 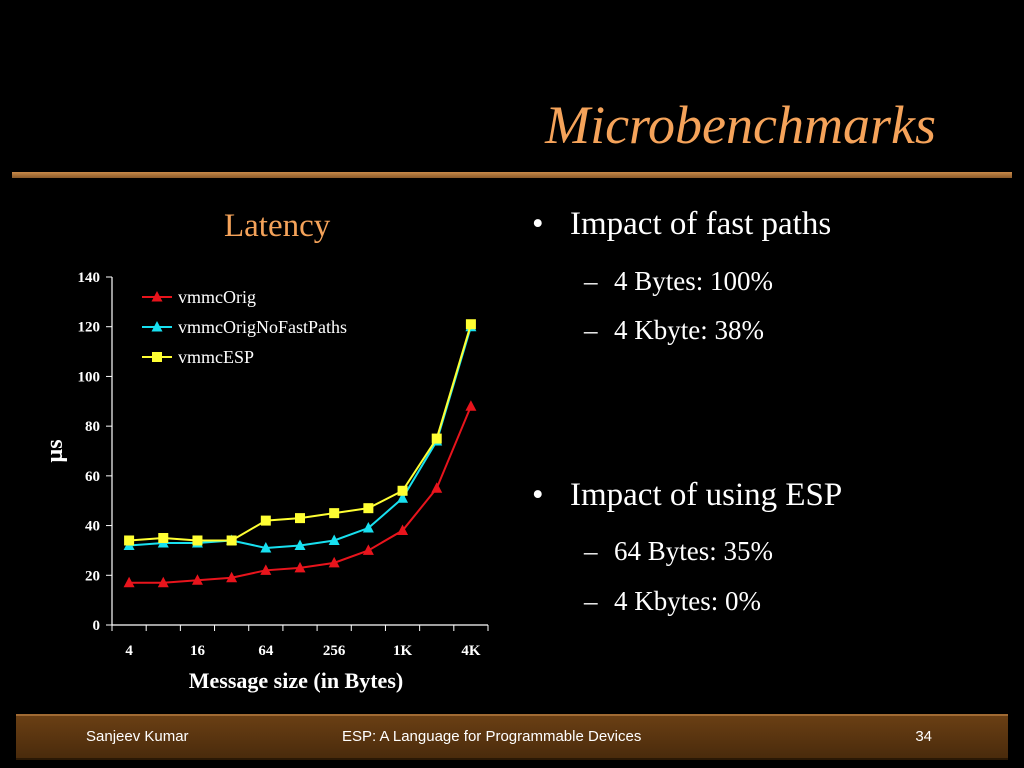 I want to click on bullet-text: Impact of fast paths, so click(x=701, y=224).